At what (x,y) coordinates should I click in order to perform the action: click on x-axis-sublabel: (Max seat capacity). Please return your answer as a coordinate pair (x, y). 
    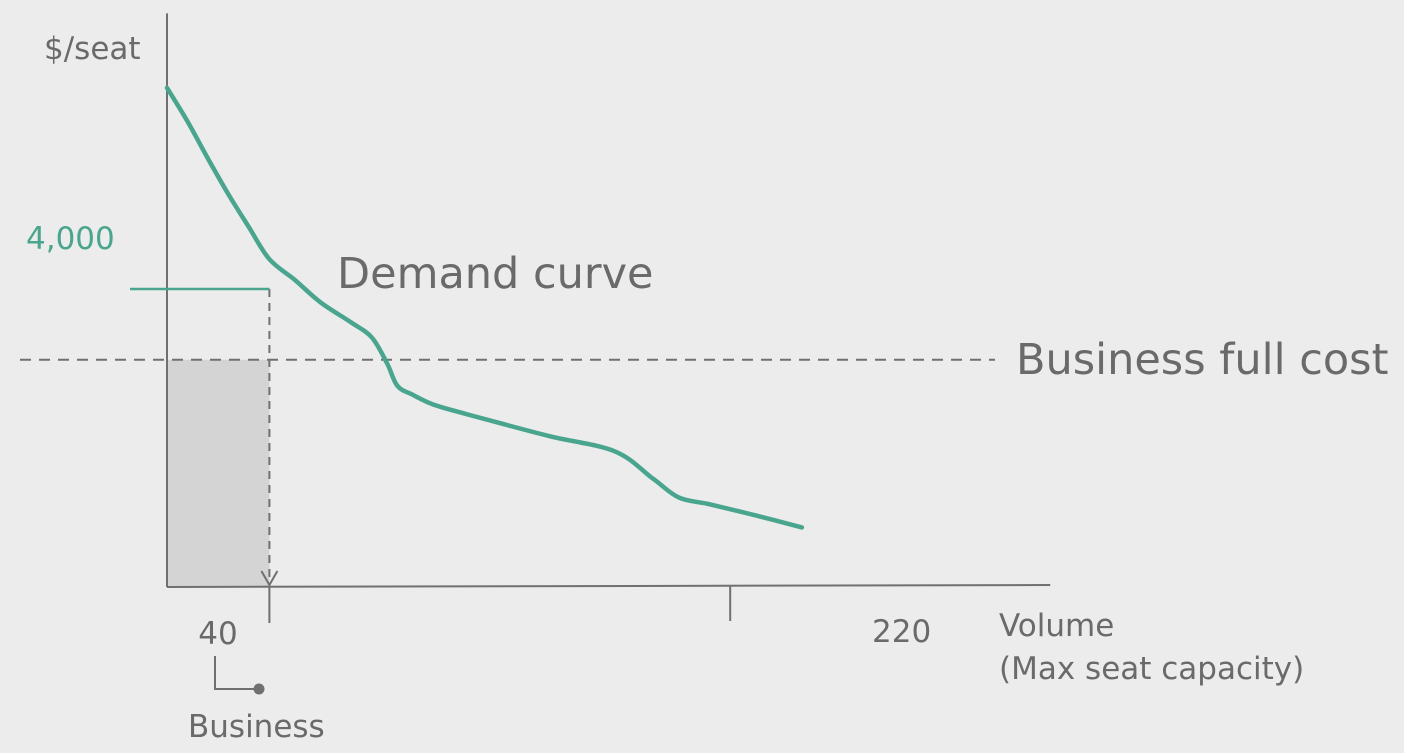
    Looking at the image, I should click on (1151, 669).